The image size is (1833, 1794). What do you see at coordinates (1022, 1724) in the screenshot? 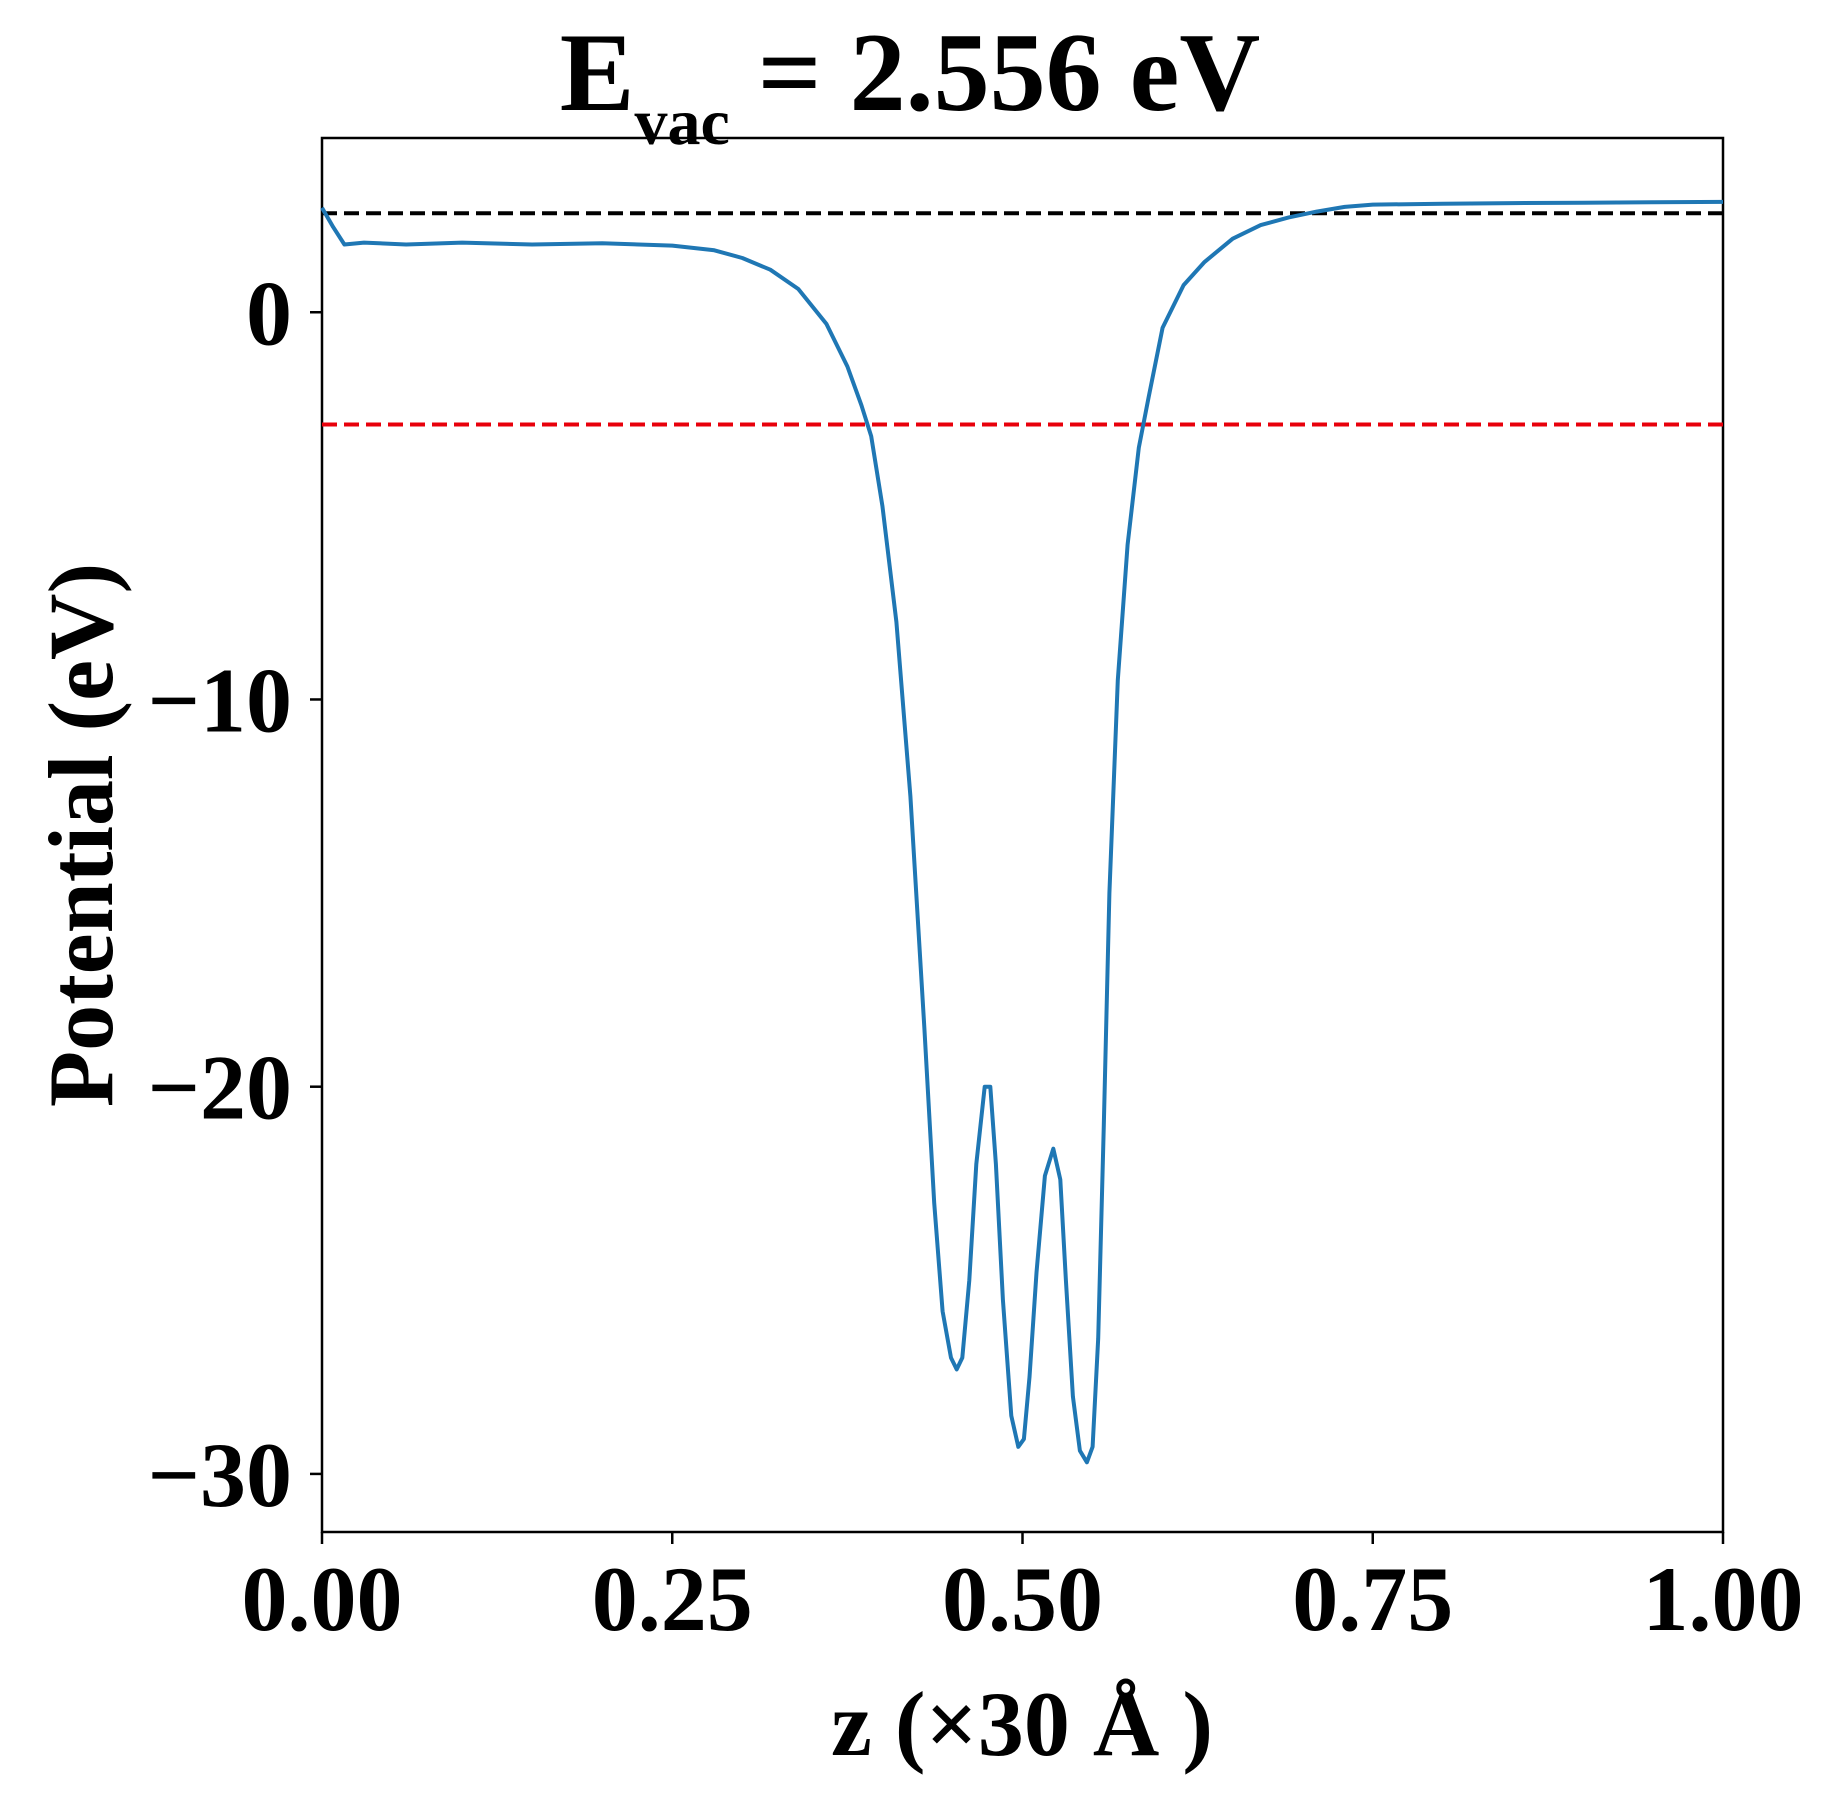
I see `x-axis-label: z (×30 Å )` at bounding box center [1022, 1724].